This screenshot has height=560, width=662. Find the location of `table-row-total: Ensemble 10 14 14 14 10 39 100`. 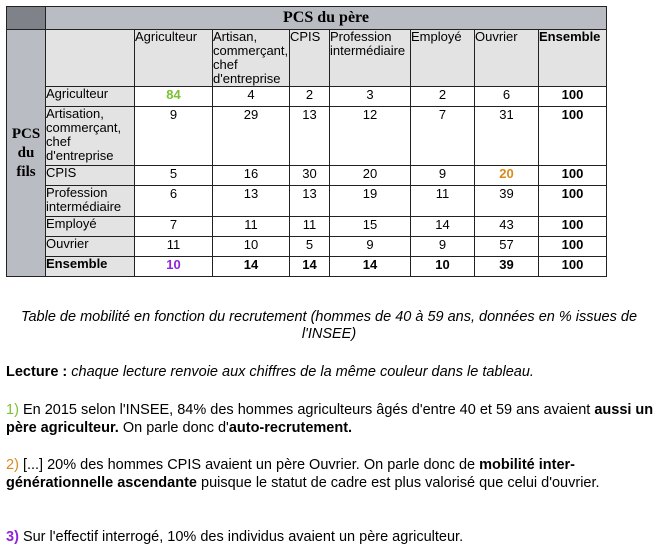

table-row-total: Ensemble 10 14 14 14 10 39 100 is located at coordinates (307, 266).